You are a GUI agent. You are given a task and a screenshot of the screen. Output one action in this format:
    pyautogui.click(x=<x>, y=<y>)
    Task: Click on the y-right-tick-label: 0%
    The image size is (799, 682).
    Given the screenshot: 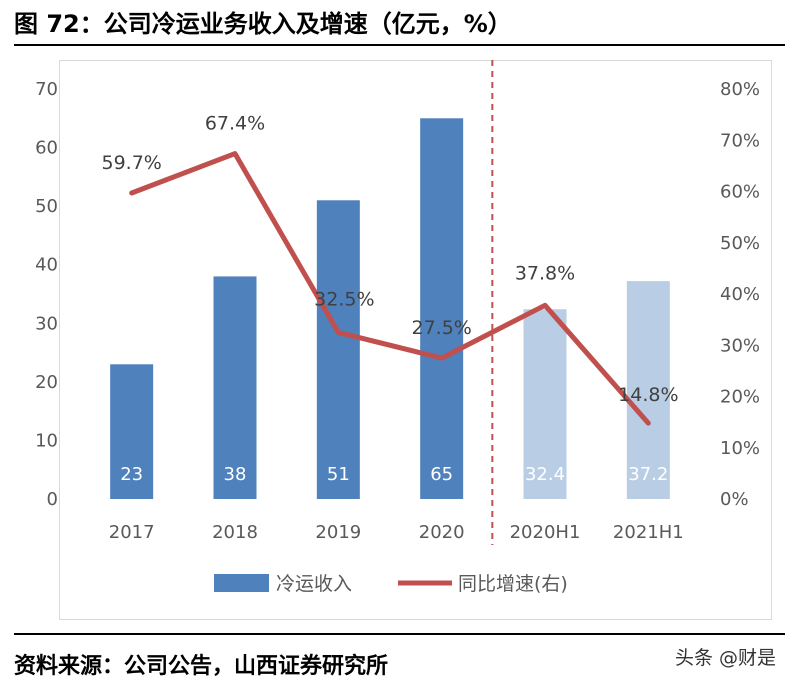 What is the action you would take?
    pyautogui.click(x=734, y=499)
    